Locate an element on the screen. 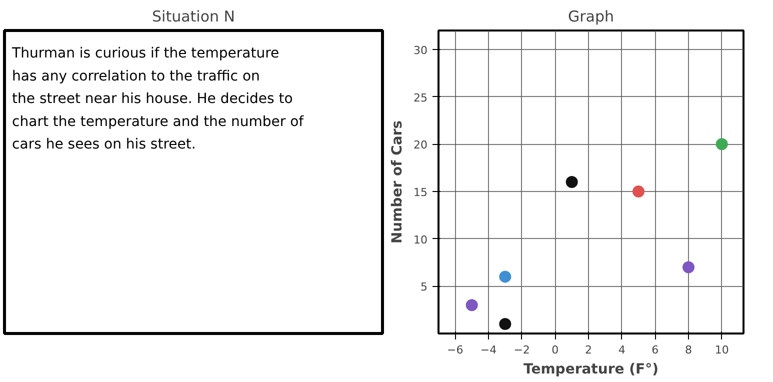 The height and width of the screenshot is (382, 773). text: Situation N is located at coordinates (194, 17).